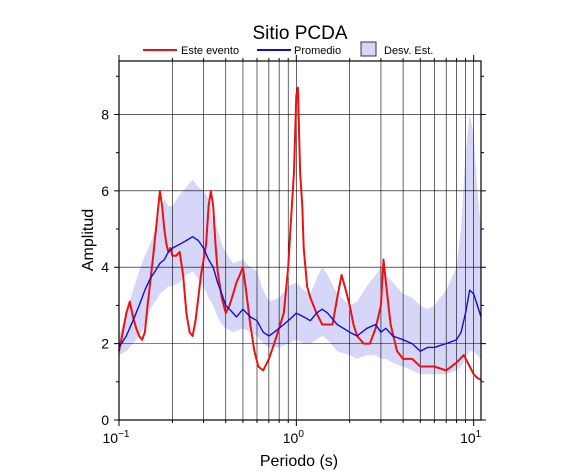 The width and height of the screenshot is (586, 475). Describe the element at coordinates (479, 434) in the screenshot. I see `x-tick-label-exponent: 1` at that location.